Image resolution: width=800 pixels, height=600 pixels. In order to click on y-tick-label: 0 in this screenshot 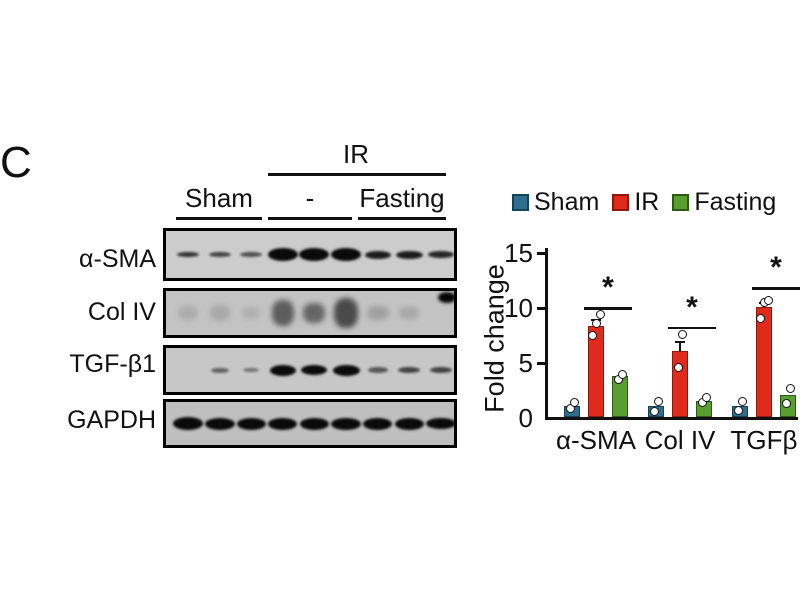, I will do `click(525, 418)`.